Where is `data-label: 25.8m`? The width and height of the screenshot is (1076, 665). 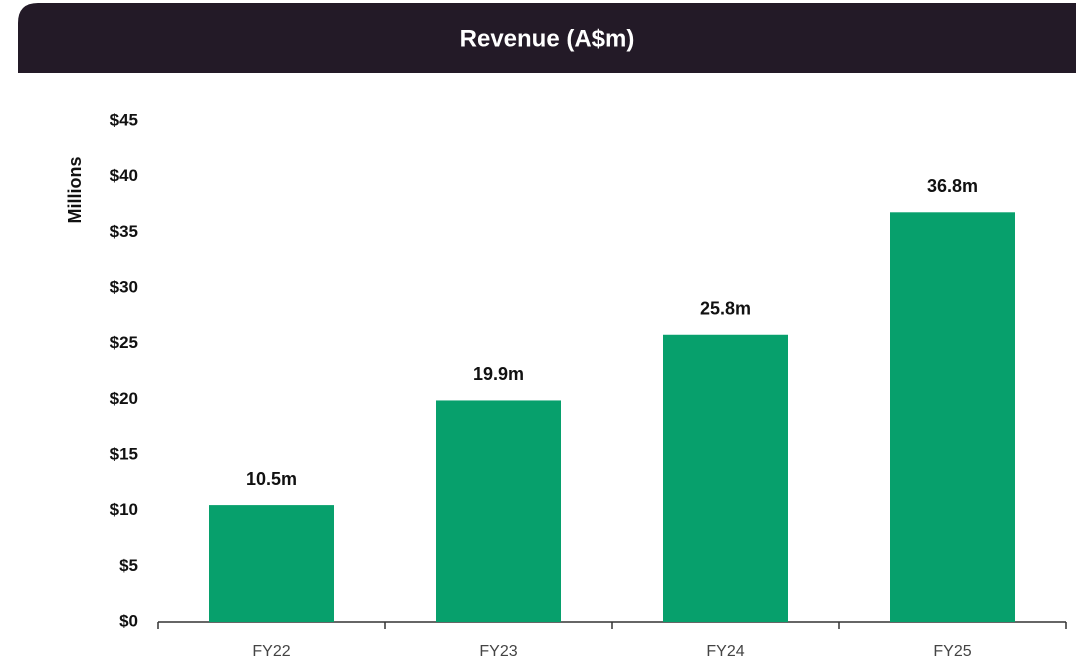
data-label: 25.8m is located at coordinates (725, 309).